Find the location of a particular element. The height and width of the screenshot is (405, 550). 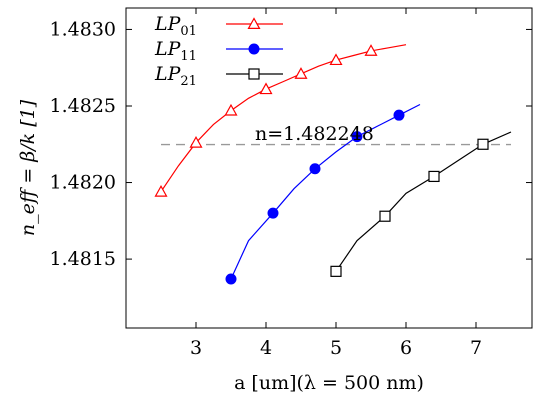

legend-marker-lp21 is located at coordinates (254, 74).